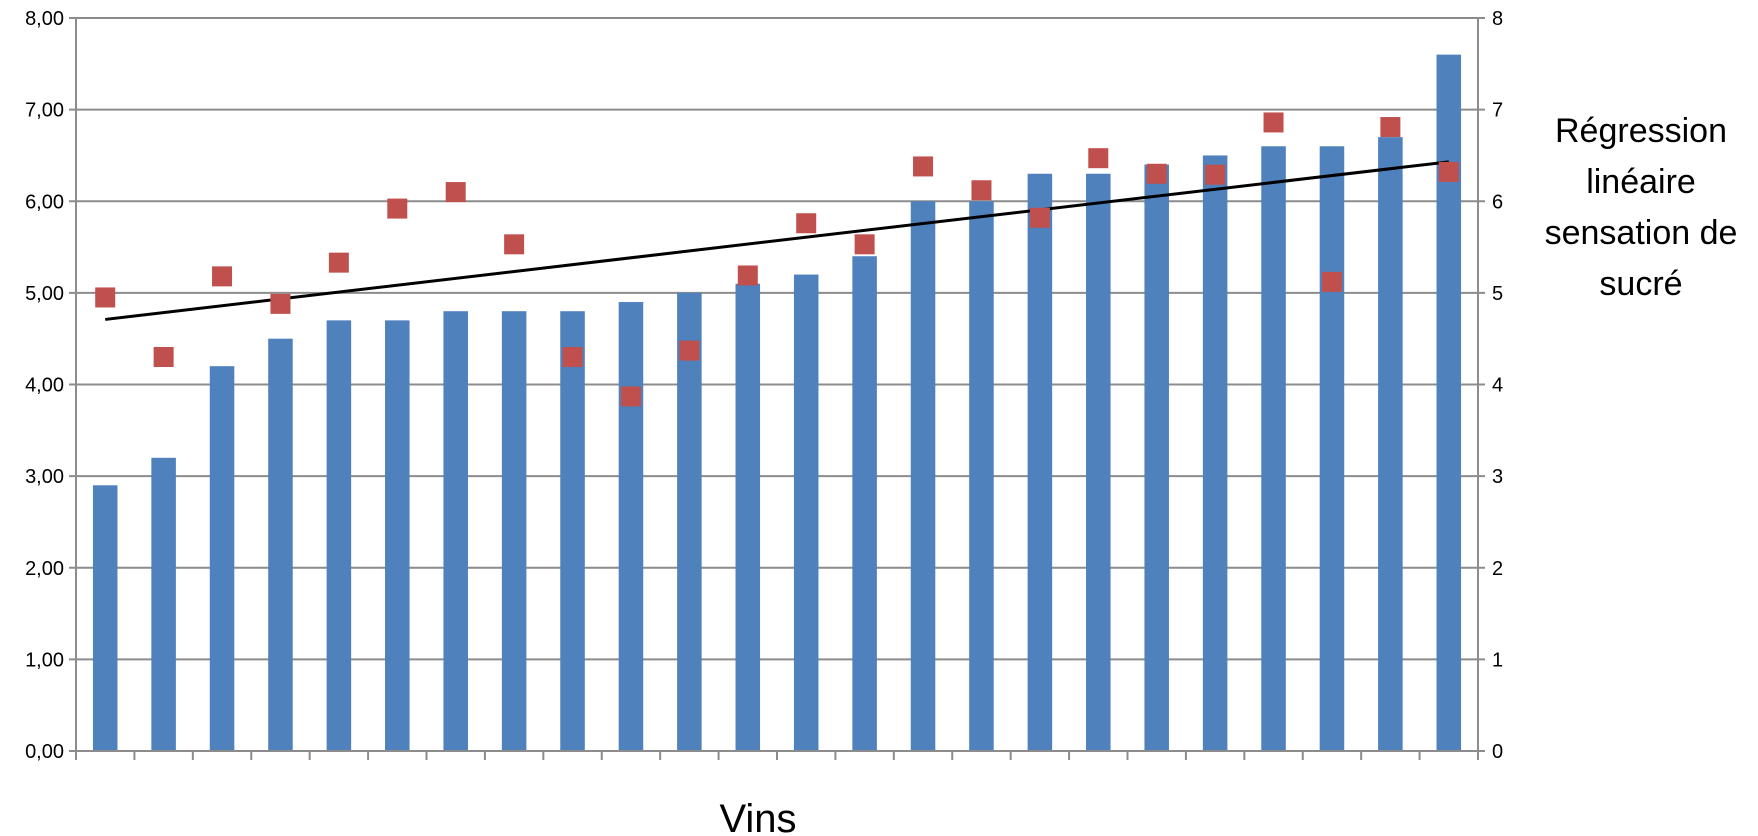  I want to click on right-axis-title: Régression linéaire sensation de sucré, so click(1641, 207).